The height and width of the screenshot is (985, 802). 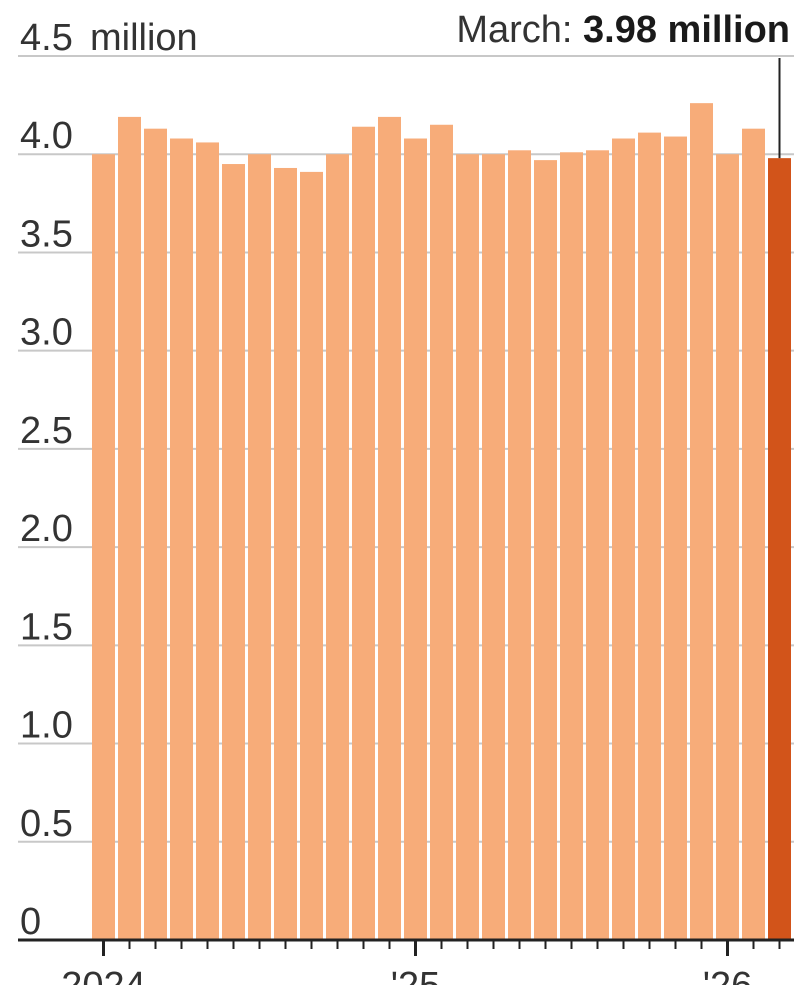 I want to click on y-unit-label: million, so click(x=144, y=38).